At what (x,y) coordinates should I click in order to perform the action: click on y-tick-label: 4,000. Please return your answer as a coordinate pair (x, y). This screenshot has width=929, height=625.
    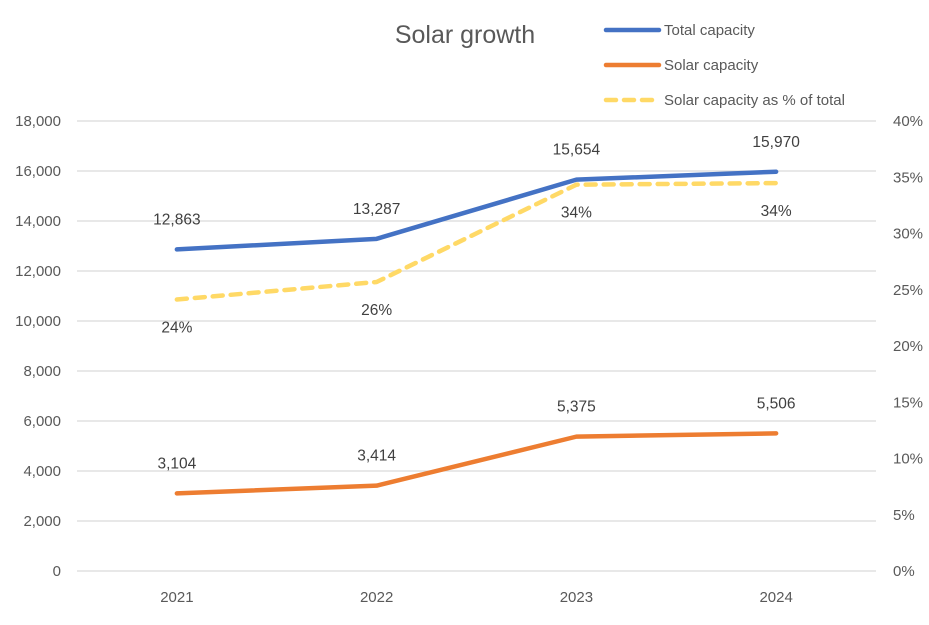
    Looking at the image, I should click on (42, 471).